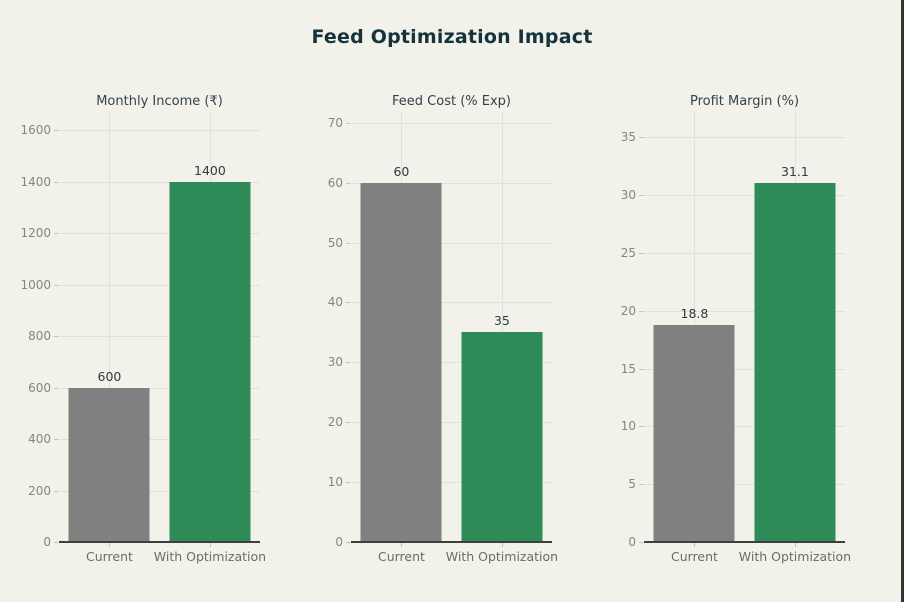 The width and height of the screenshot is (904, 602). What do you see at coordinates (110, 327) in the screenshot?
I see `gridline-vertical` at bounding box center [110, 327].